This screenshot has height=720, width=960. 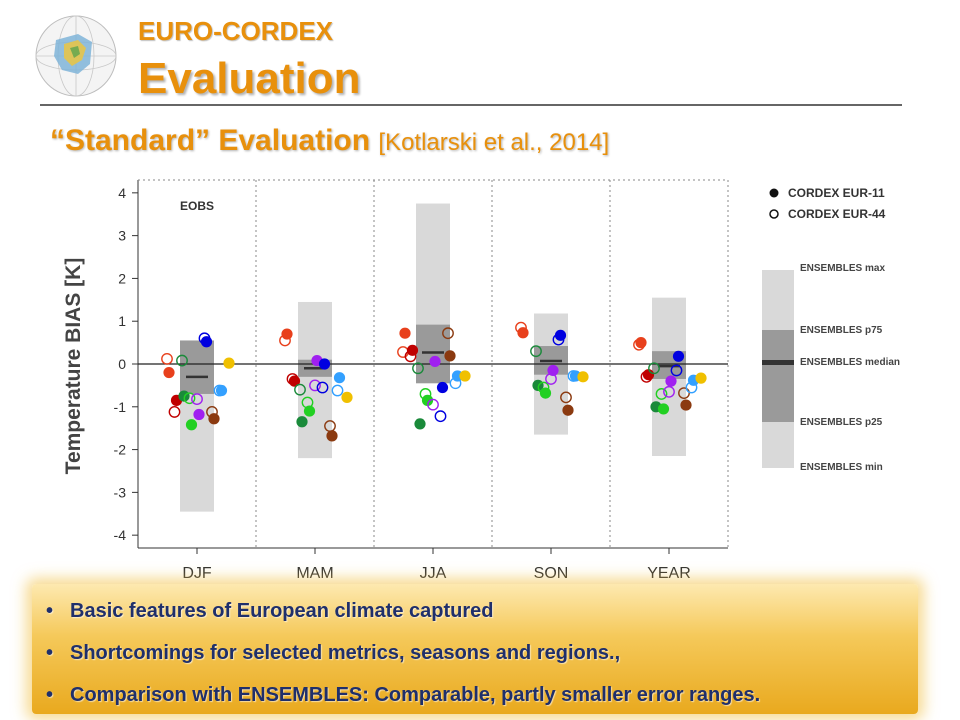 I want to click on legend-open-label: CORDEX EUR-44, so click(x=837, y=214).